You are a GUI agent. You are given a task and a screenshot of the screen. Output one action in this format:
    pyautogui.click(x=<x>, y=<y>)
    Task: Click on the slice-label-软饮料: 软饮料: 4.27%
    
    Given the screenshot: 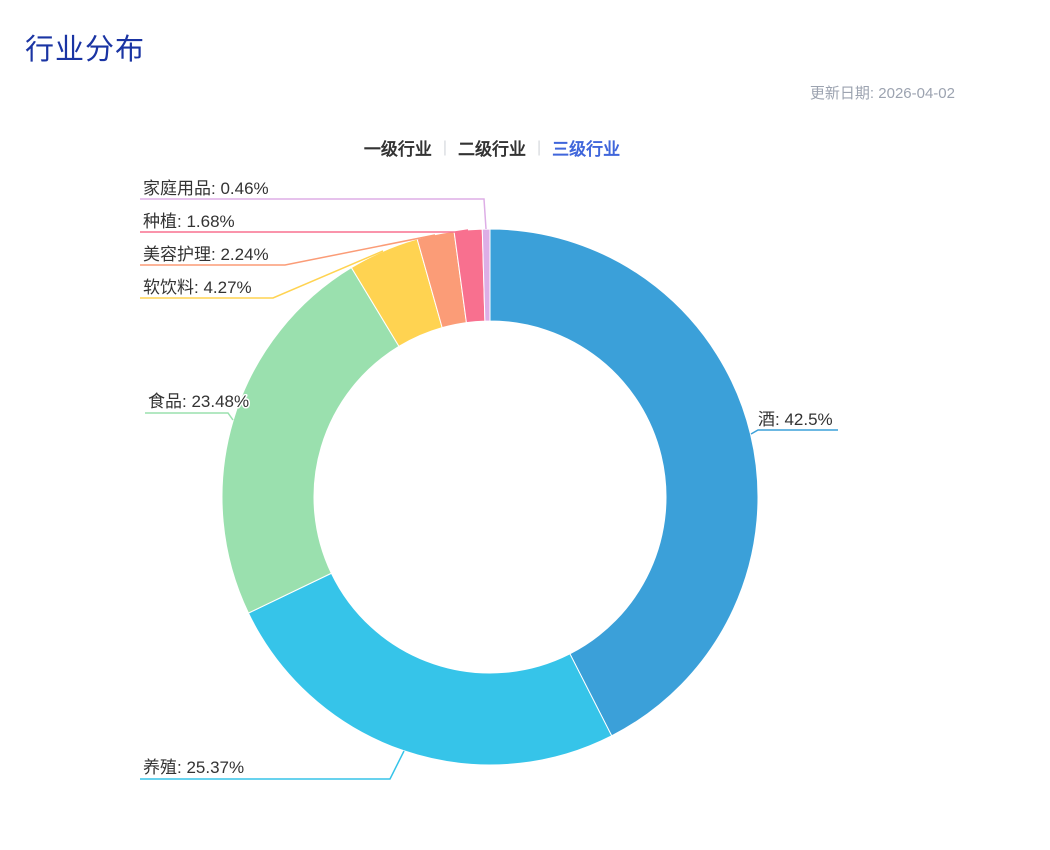 What is the action you would take?
    pyautogui.click(x=197, y=287)
    